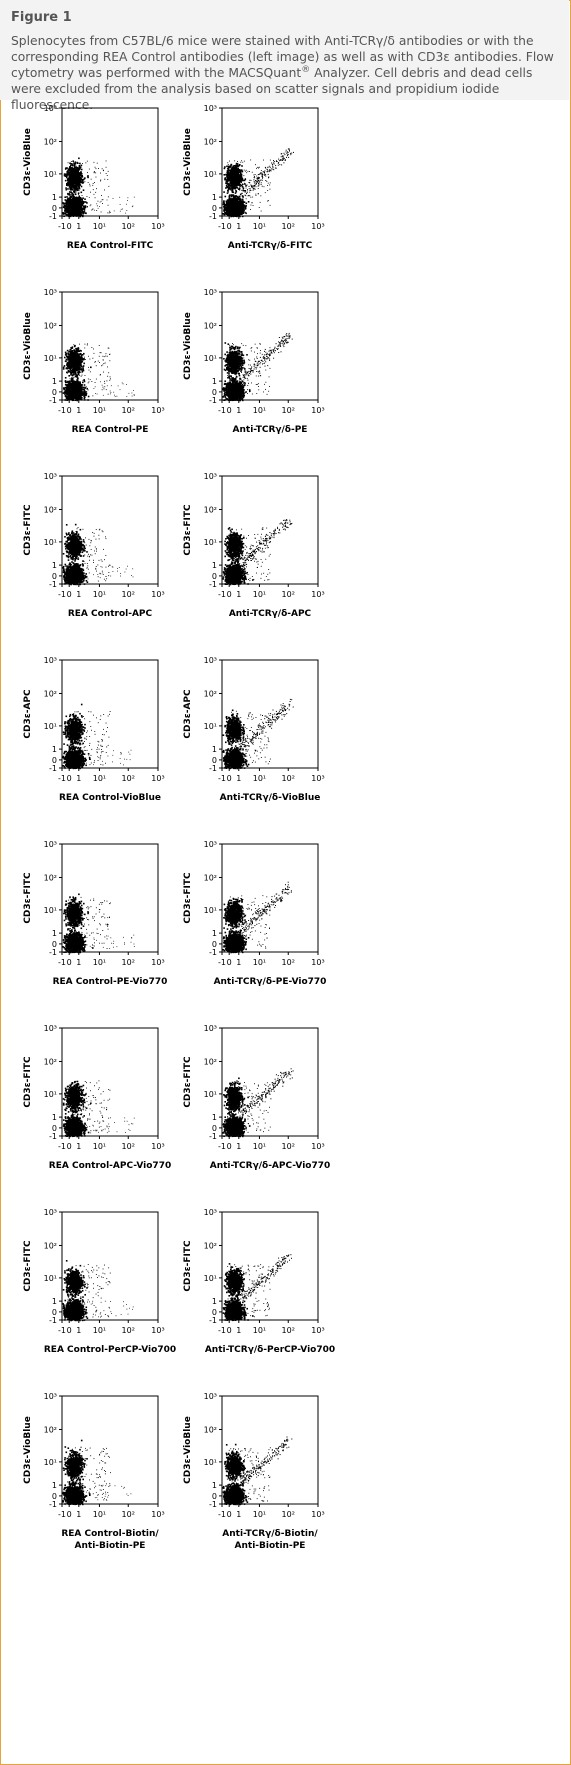 This screenshot has height=1765, width=571. What do you see at coordinates (305, 70) in the screenshot?
I see `registered-mark: ®` at bounding box center [305, 70].